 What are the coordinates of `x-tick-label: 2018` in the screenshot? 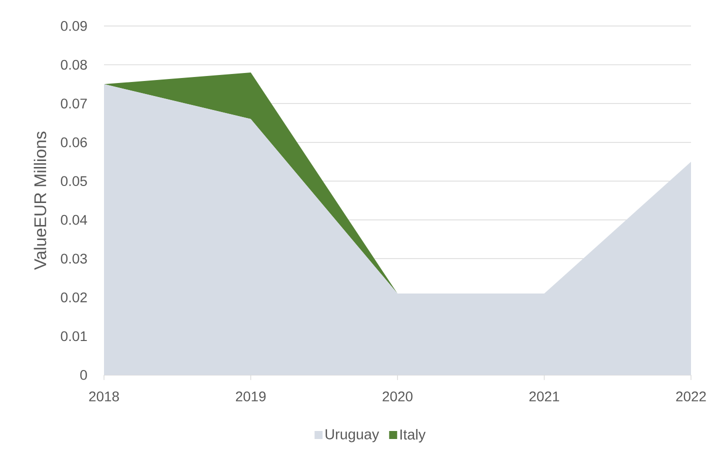 It's located at (104, 396).